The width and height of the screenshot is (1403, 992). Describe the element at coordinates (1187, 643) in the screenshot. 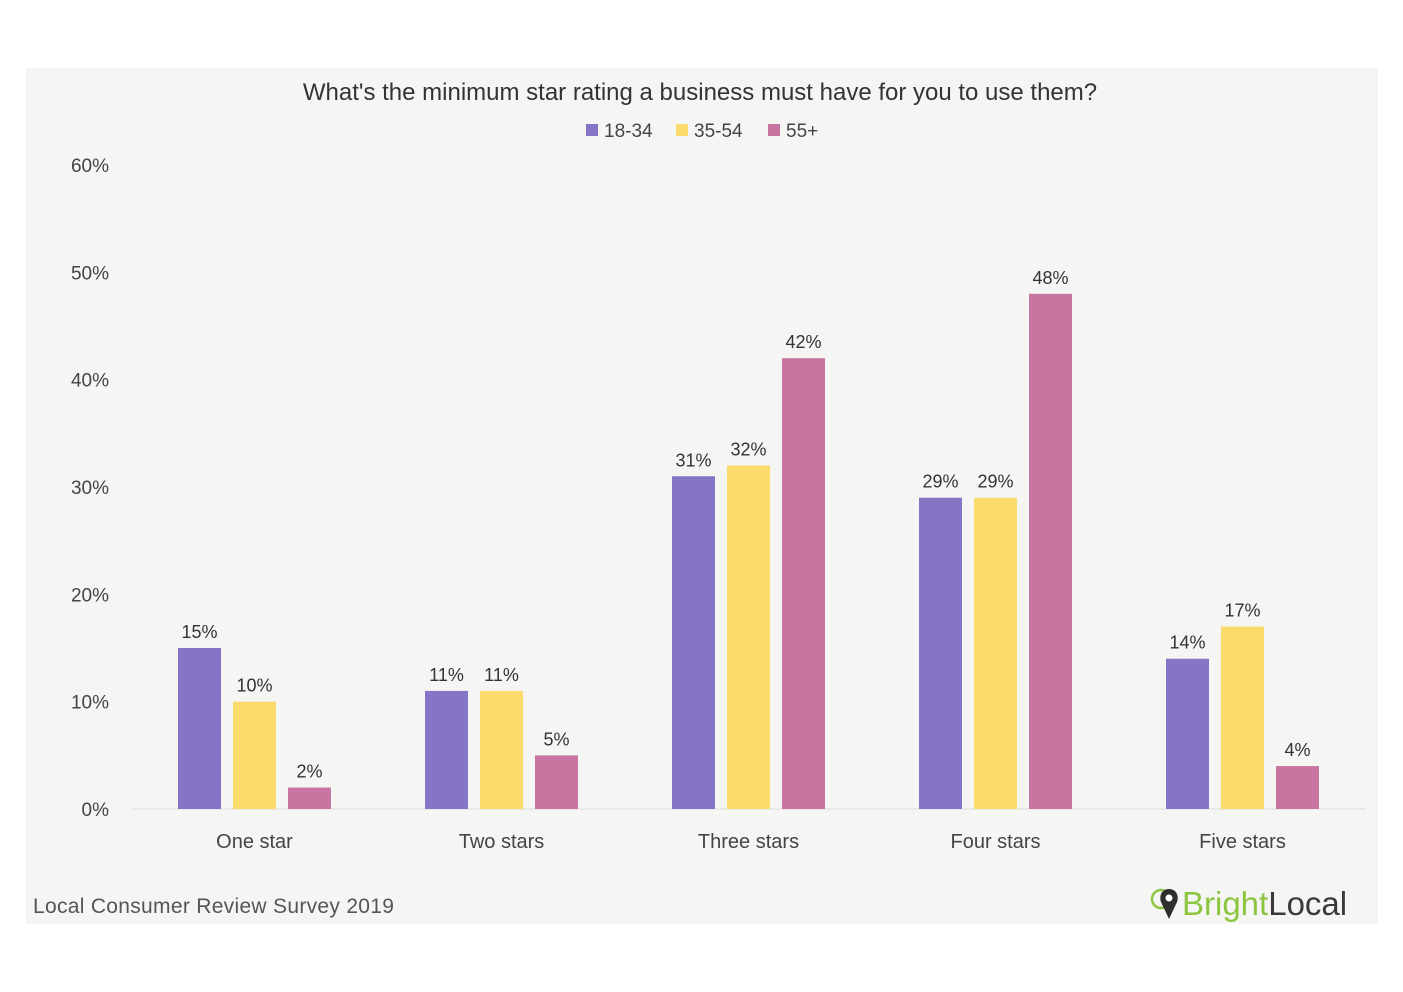

I see `data-label: 14%` at that location.